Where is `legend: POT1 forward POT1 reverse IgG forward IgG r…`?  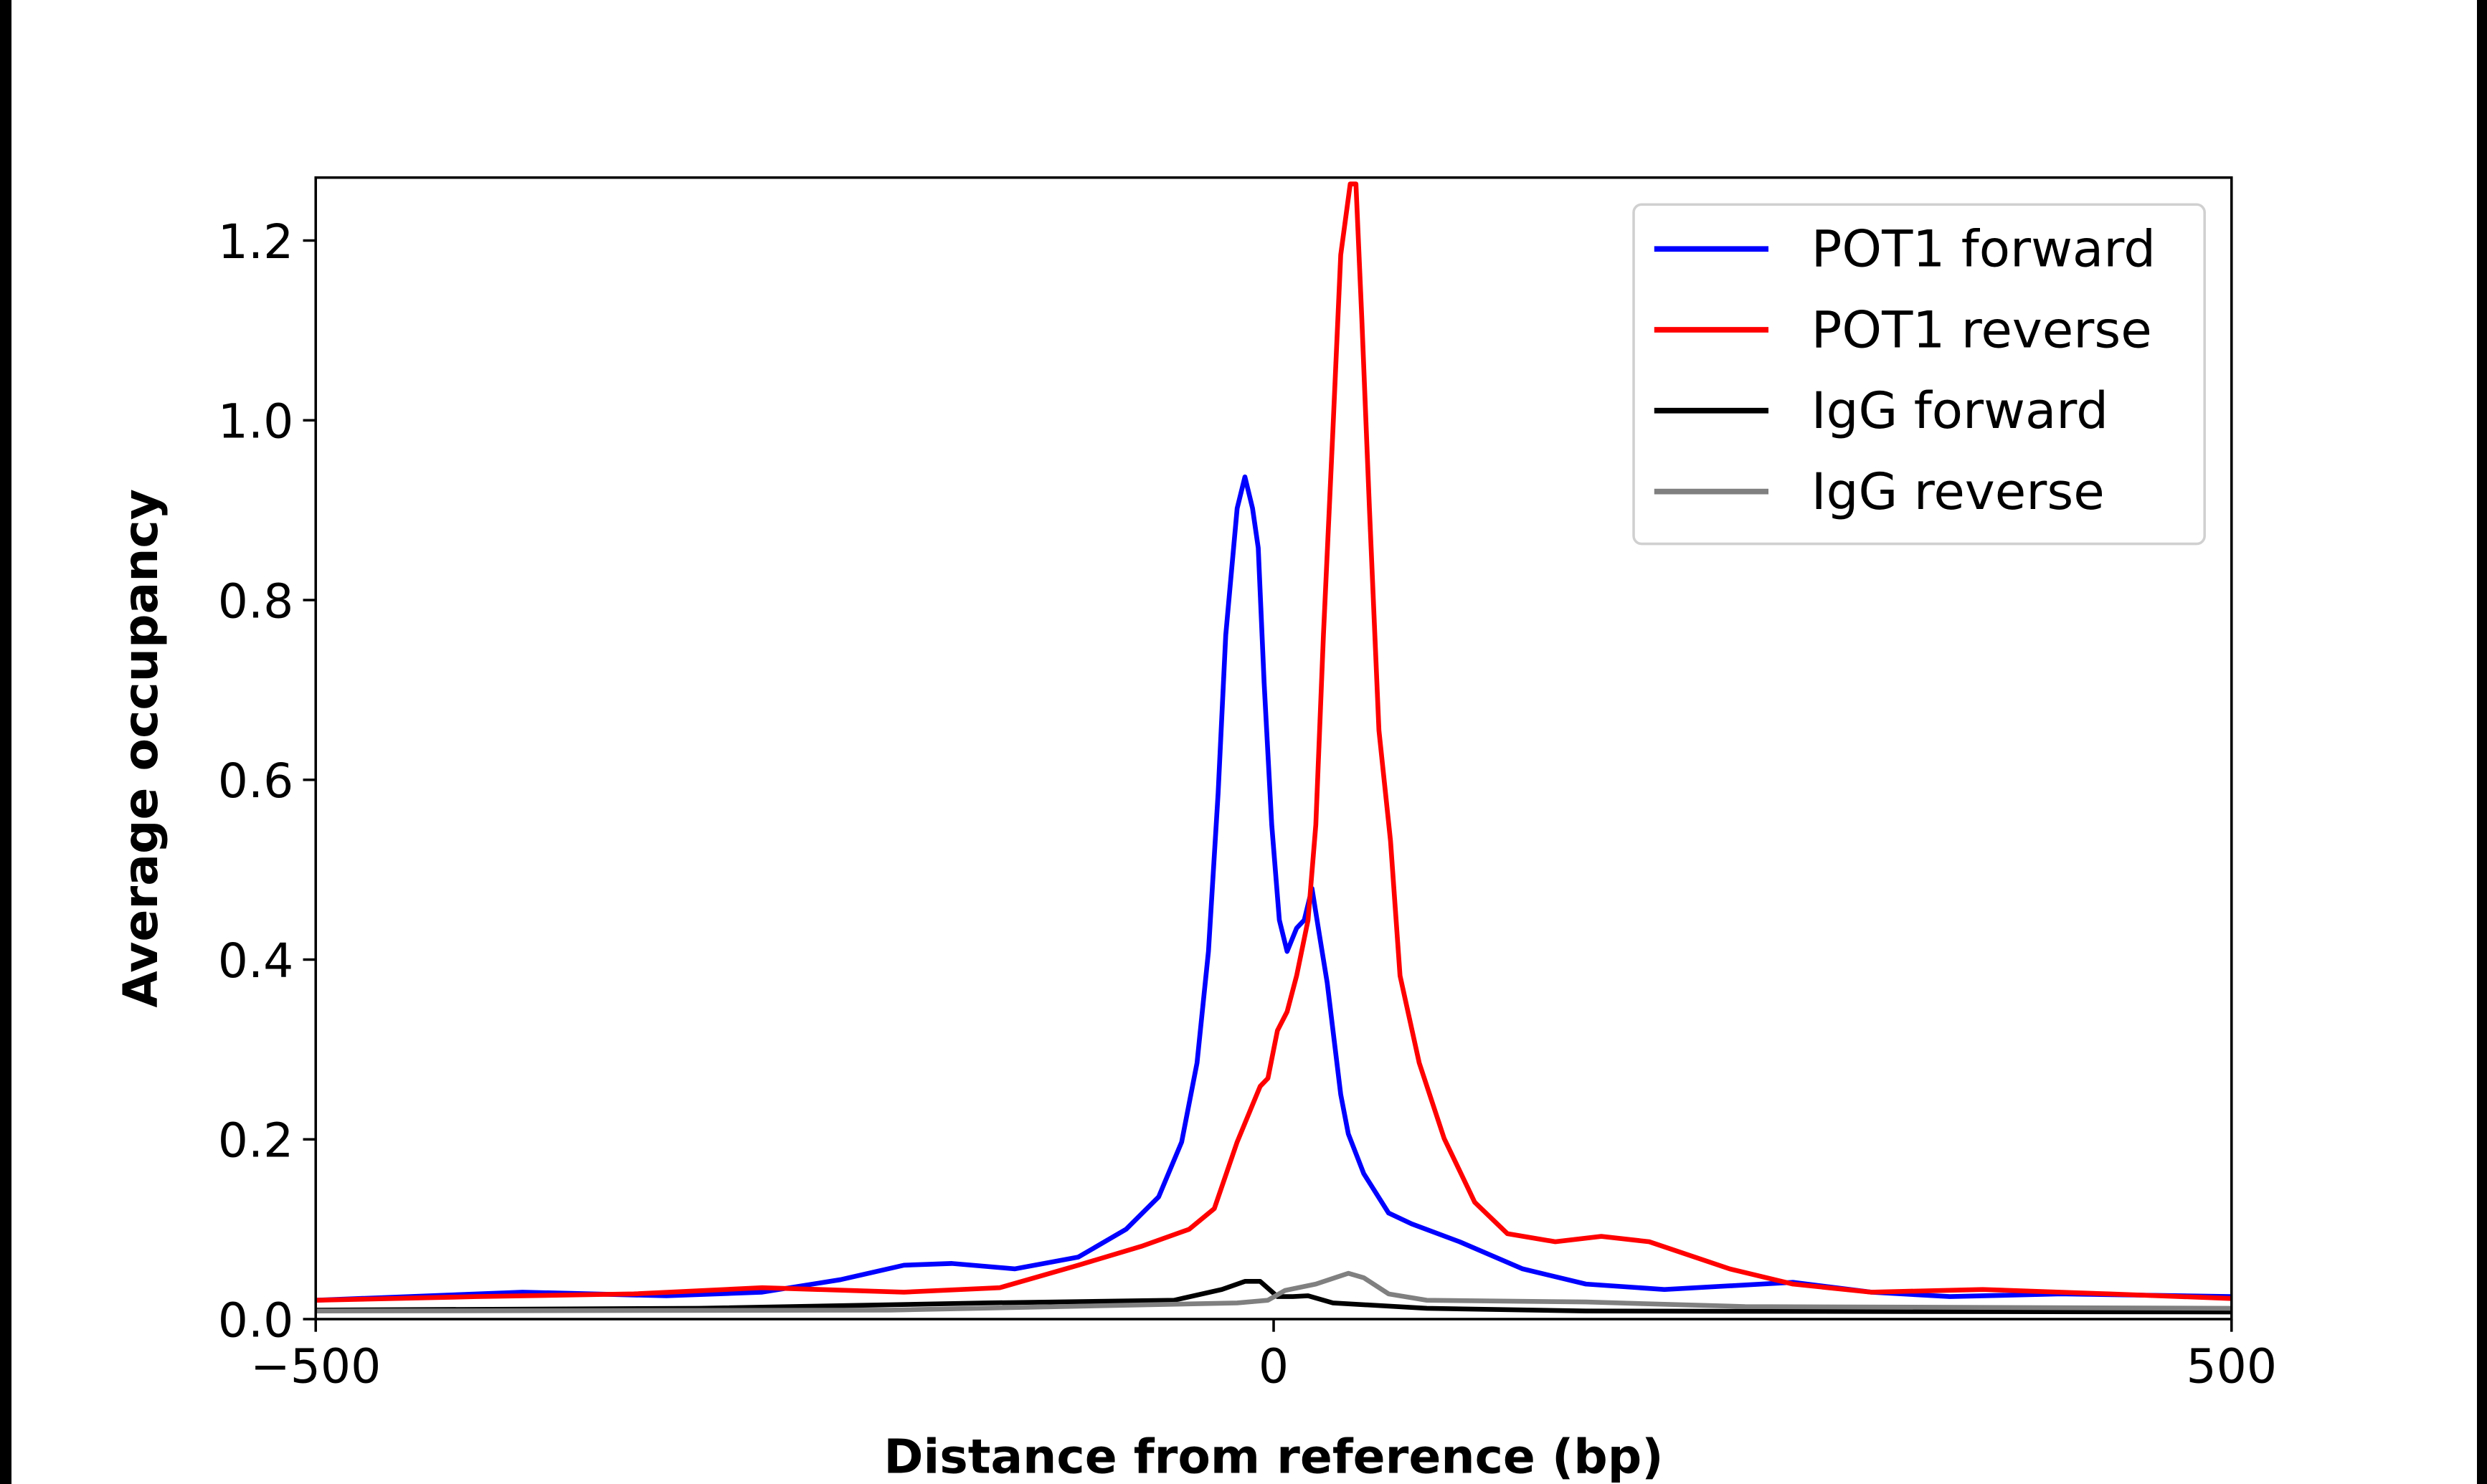 legend: POT1 forward POT1 reverse IgG forward IgG r… is located at coordinates (1919, 375).